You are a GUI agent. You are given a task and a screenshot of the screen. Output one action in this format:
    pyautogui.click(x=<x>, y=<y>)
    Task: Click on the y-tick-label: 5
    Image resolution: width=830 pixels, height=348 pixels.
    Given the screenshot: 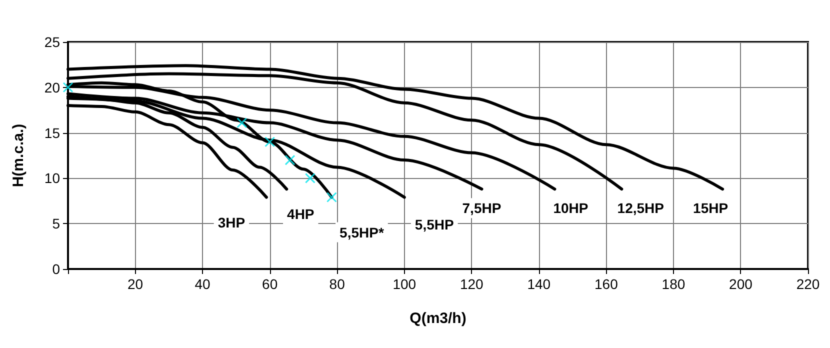 What is the action you would take?
    pyautogui.click(x=56, y=224)
    